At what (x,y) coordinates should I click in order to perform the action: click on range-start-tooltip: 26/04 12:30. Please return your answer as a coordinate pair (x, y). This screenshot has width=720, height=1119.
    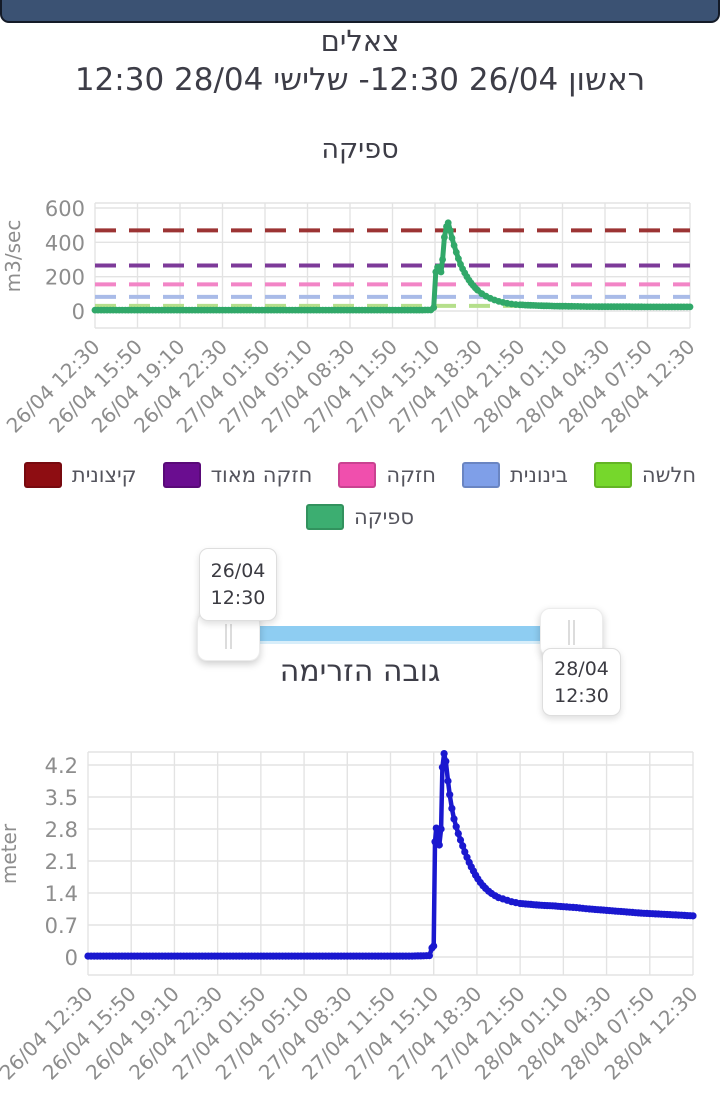
    Looking at the image, I should click on (238, 584).